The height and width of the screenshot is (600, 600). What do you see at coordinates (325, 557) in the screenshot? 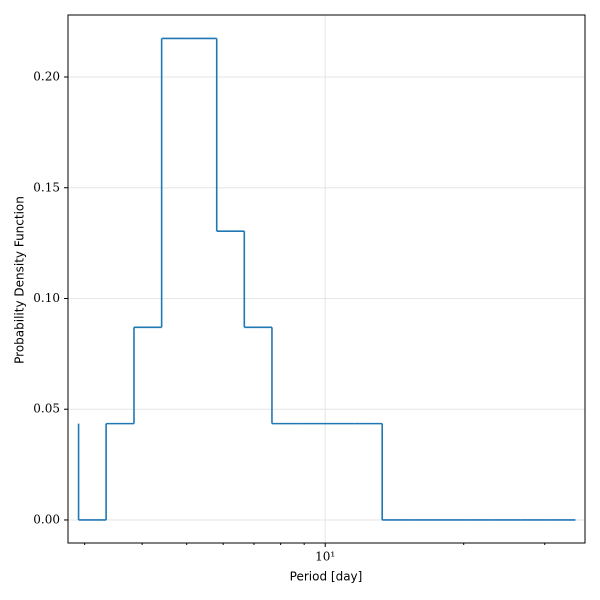
I see `x-tick-label: 10¹` at bounding box center [325, 557].